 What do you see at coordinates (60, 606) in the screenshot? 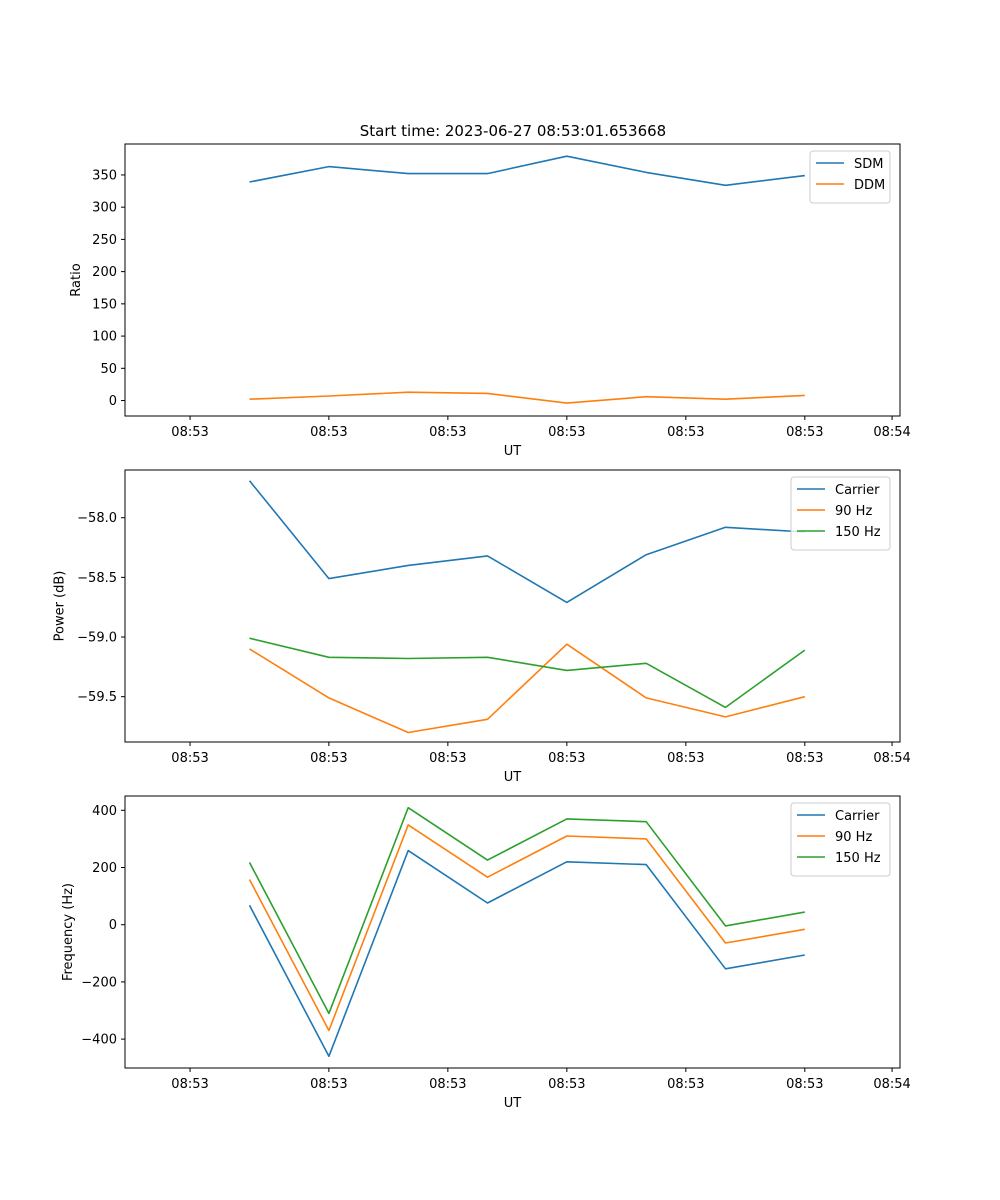
I see `y-axis-label: Power (dB)` at bounding box center [60, 606].